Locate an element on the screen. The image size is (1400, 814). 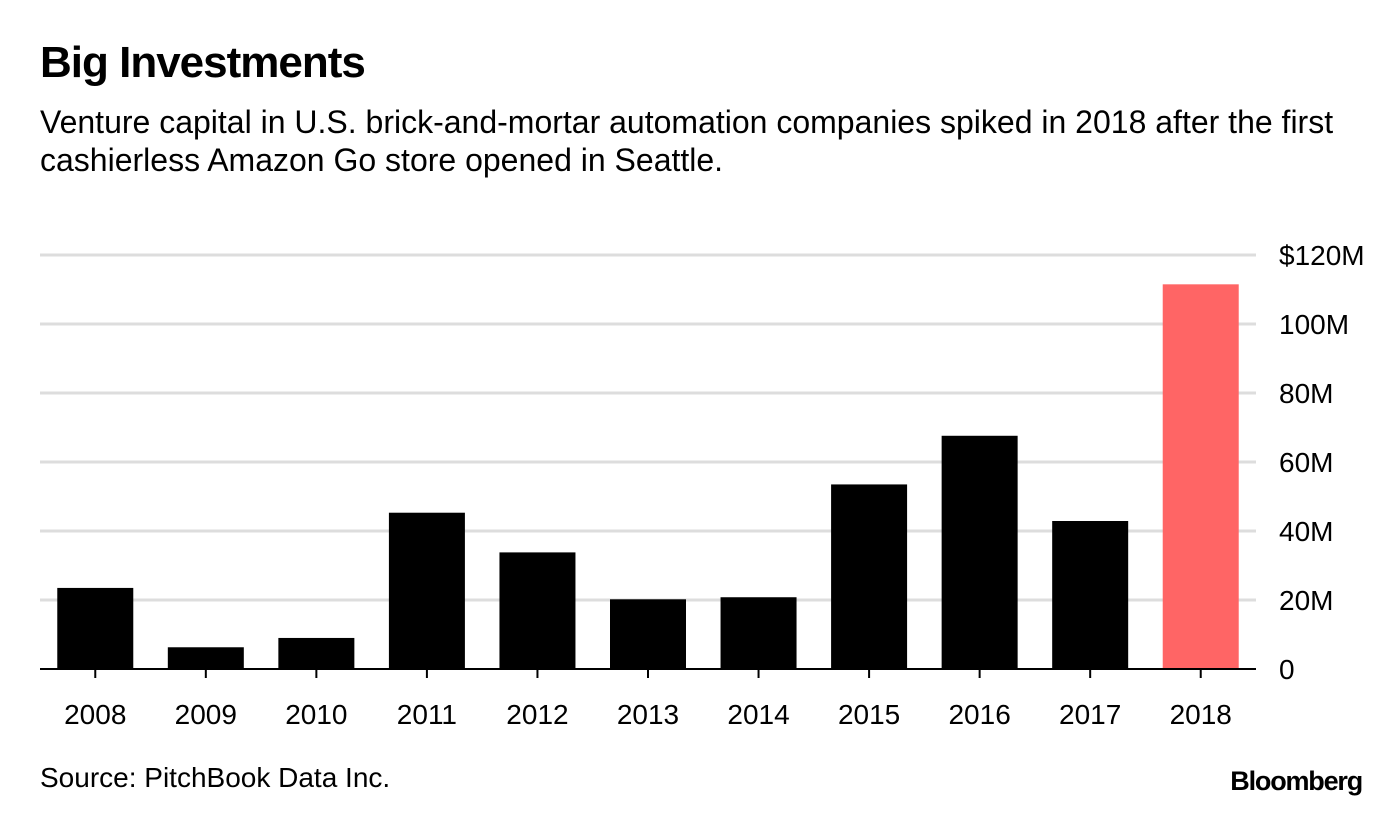
bar-2012 is located at coordinates (537, 610).